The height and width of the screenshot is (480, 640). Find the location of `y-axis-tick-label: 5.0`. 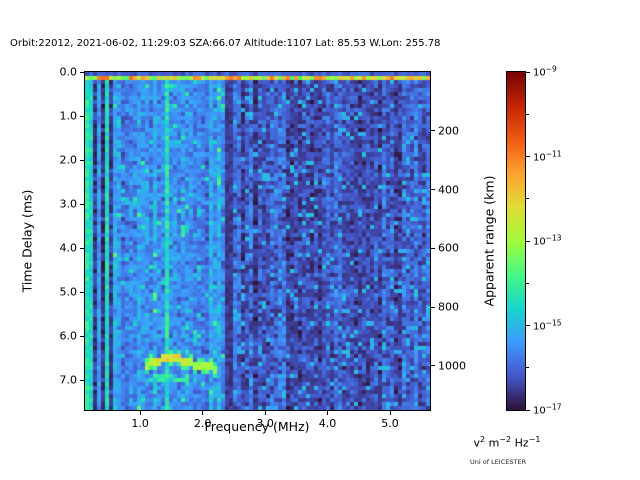

y-axis-tick-label: 5.0 is located at coordinates (68, 292).